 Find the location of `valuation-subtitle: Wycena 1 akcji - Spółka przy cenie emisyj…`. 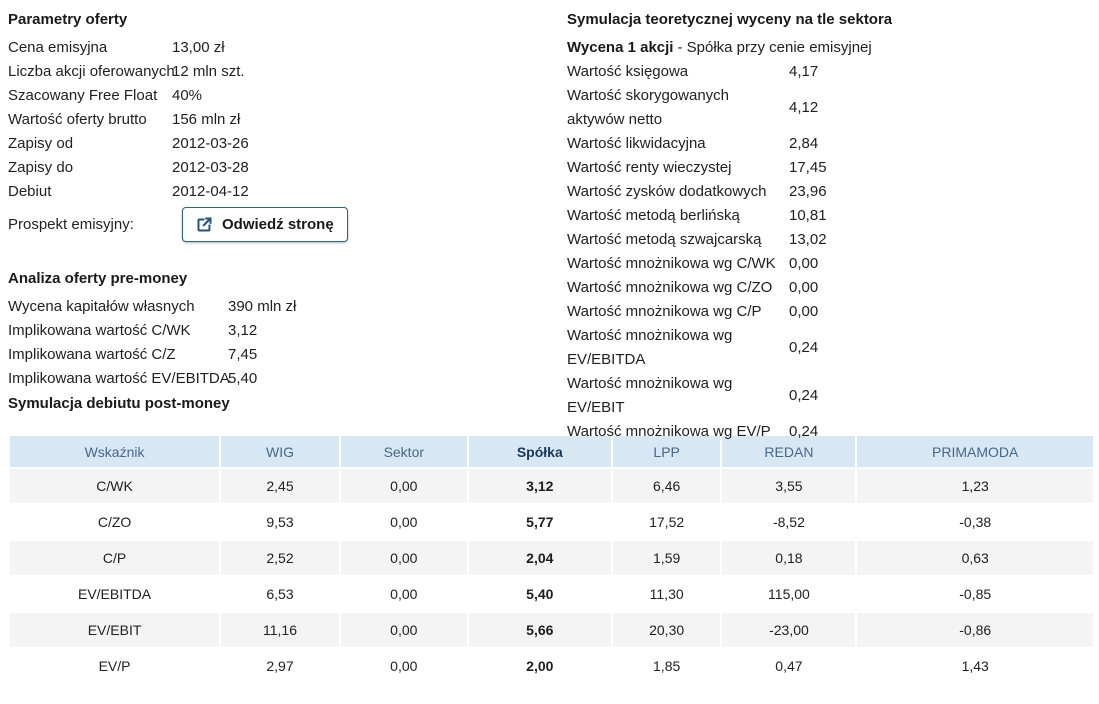

valuation-subtitle: Wycena 1 akcji - Spółka przy cenie emisyj… is located at coordinates (833, 48).